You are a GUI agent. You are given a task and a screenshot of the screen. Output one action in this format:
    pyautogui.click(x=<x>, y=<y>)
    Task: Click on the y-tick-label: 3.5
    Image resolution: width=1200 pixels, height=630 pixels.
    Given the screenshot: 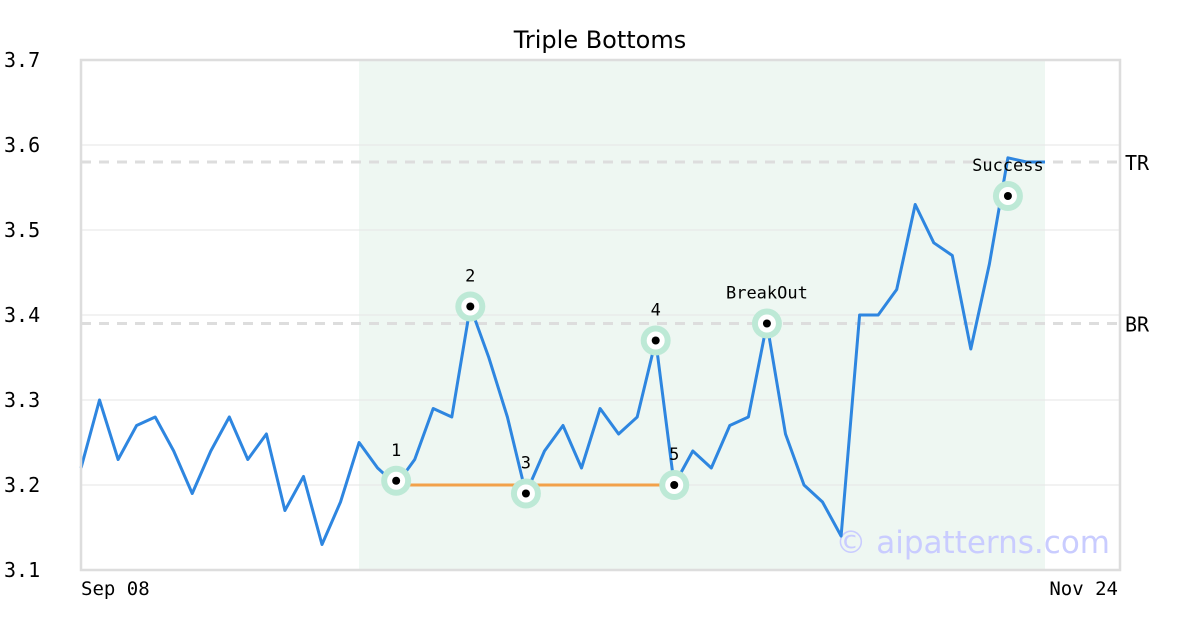 What is the action you would take?
    pyautogui.click(x=22, y=230)
    